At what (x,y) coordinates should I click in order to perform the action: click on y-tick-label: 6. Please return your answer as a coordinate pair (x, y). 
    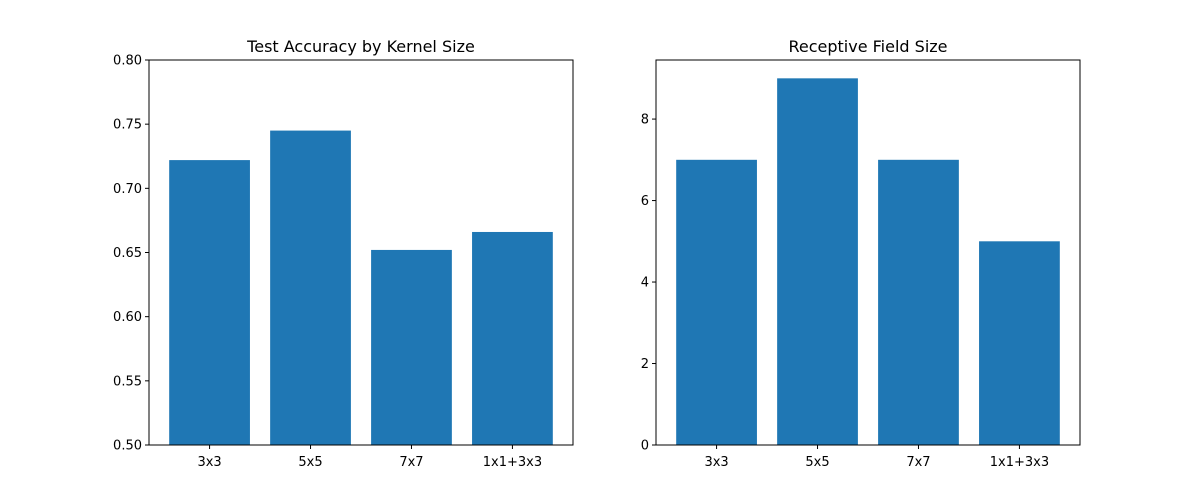
    Looking at the image, I should click on (645, 201).